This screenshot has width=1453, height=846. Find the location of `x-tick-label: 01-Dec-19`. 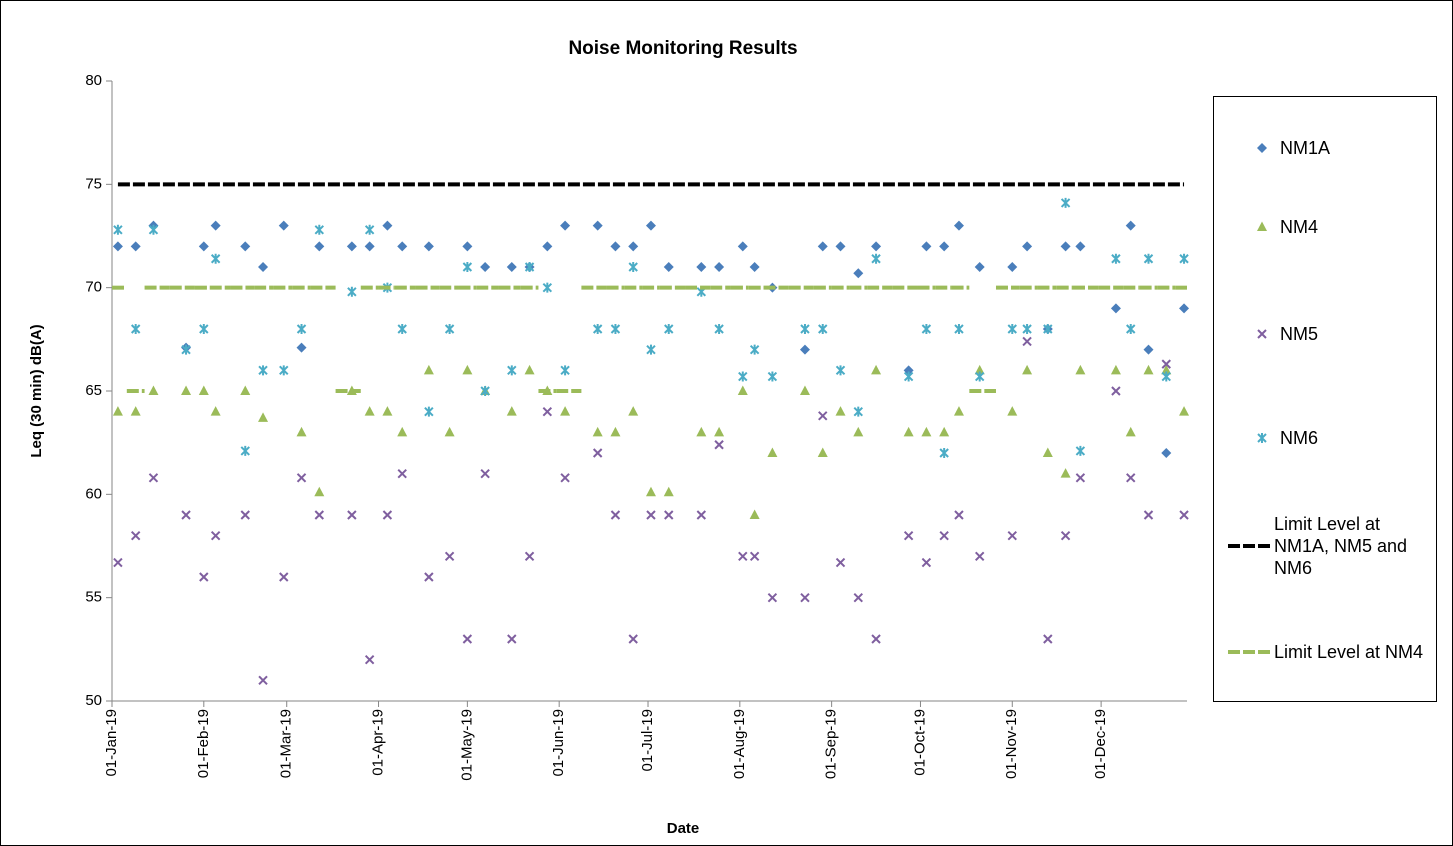

x-tick-label: 01-Dec-19 is located at coordinates (1100, 744).